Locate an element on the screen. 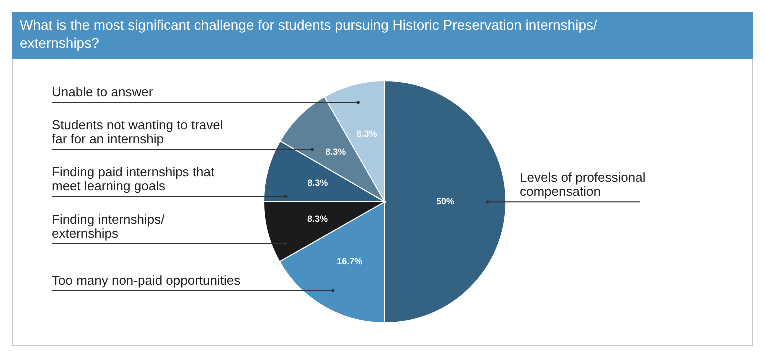 The width and height of the screenshot is (766, 363). data-label: 50% is located at coordinates (445, 201).